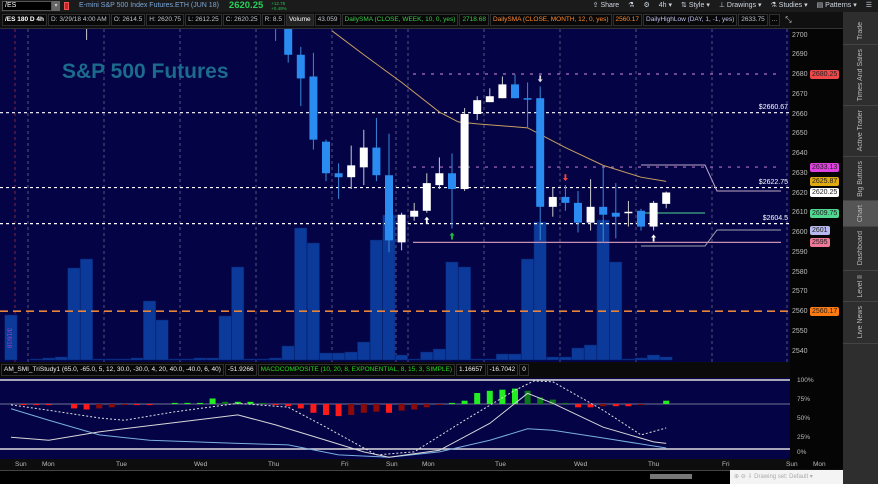  Describe the element at coordinates (722, 5) in the screenshot. I see `drawings-icon: ⊥` at that location.